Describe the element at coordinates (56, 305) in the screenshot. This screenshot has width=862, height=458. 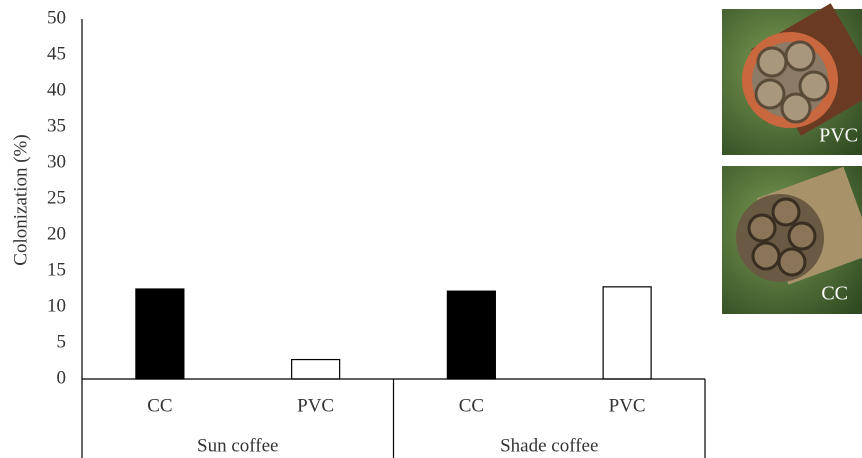
I see `y-tick-label: 10` at that location.